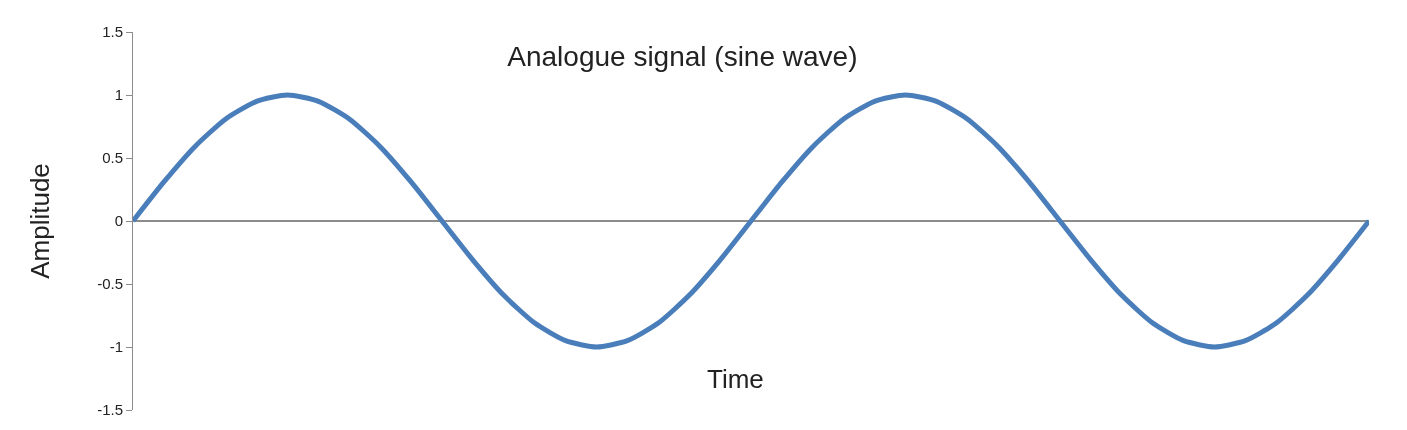  I want to click on x-axis-title: Time, so click(735, 379).